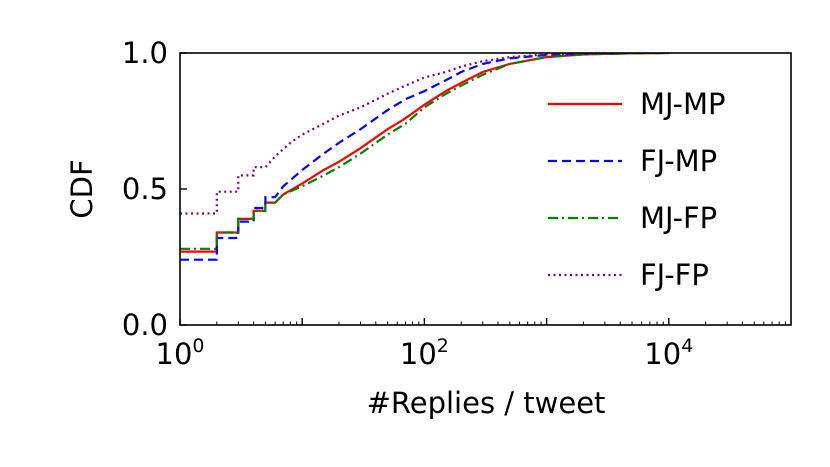 The height and width of the screenshot is (467, 830). What do you see at coordinates (678, 218) in the screenshot?
I see `legend-label-mj-fp: MJ-FP` at bounding box center [678, 218].